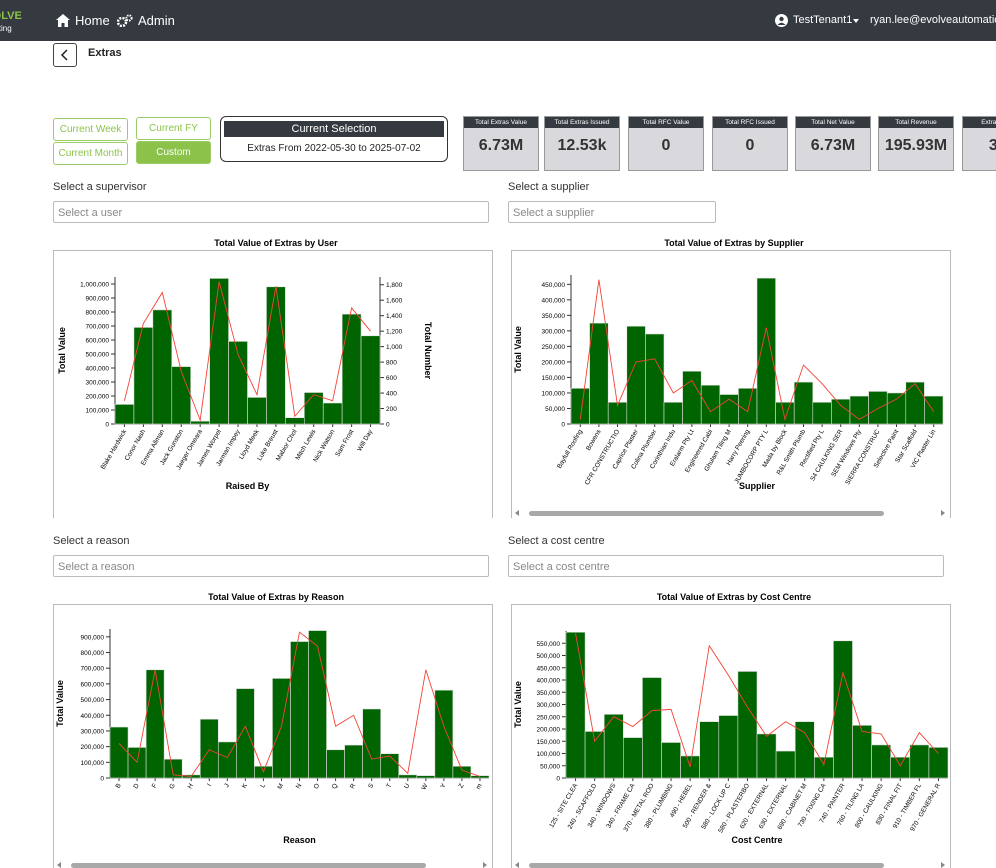  I want to click on scrollbar-thumb, so click(706, 865).